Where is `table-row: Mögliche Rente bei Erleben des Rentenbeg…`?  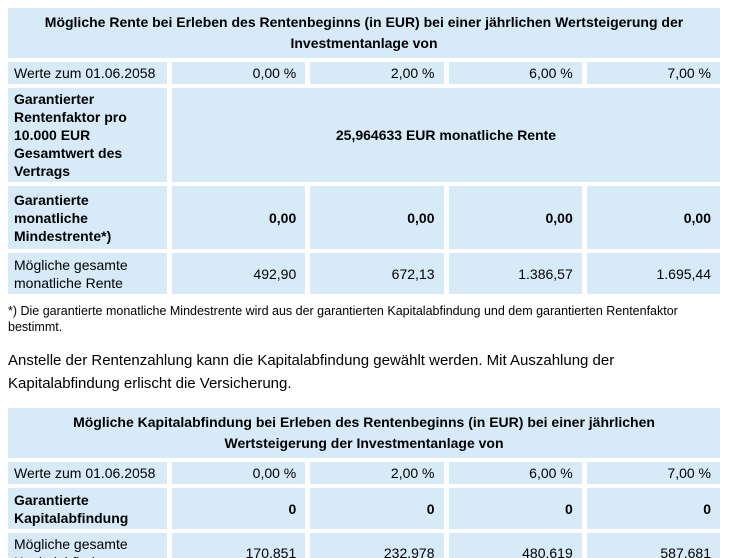 table-row: Mögliche Rente bei Erleben des Rentenbeg… is located at coordinates (364, 33).